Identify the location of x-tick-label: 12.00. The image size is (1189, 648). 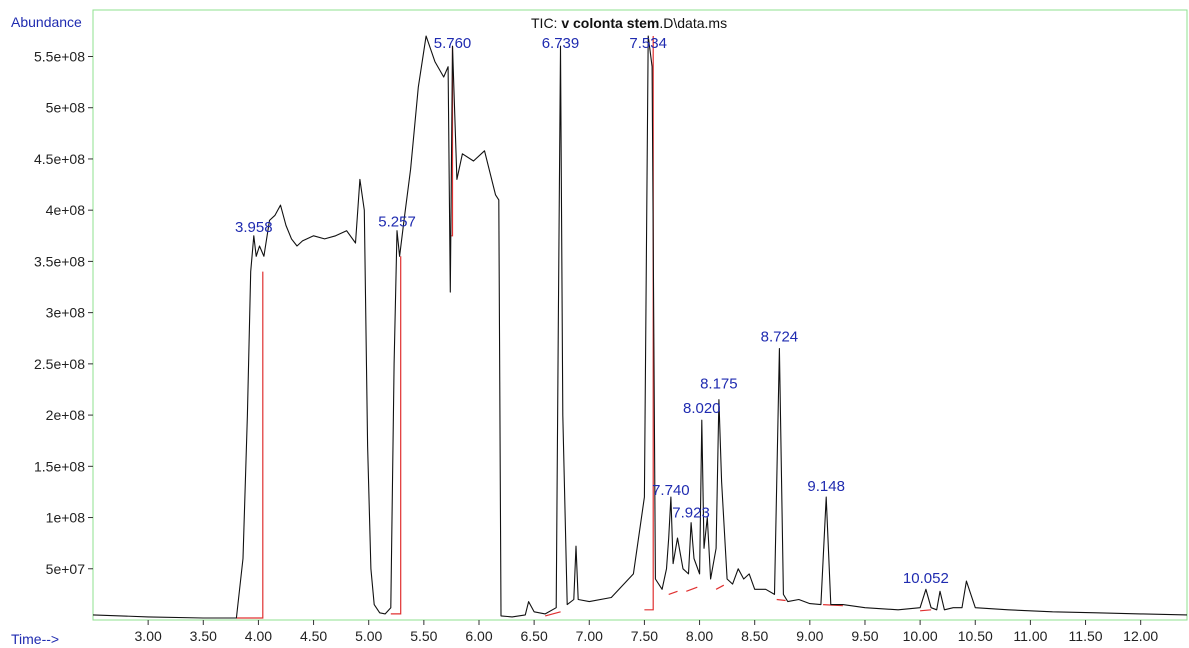
(1140, 636).